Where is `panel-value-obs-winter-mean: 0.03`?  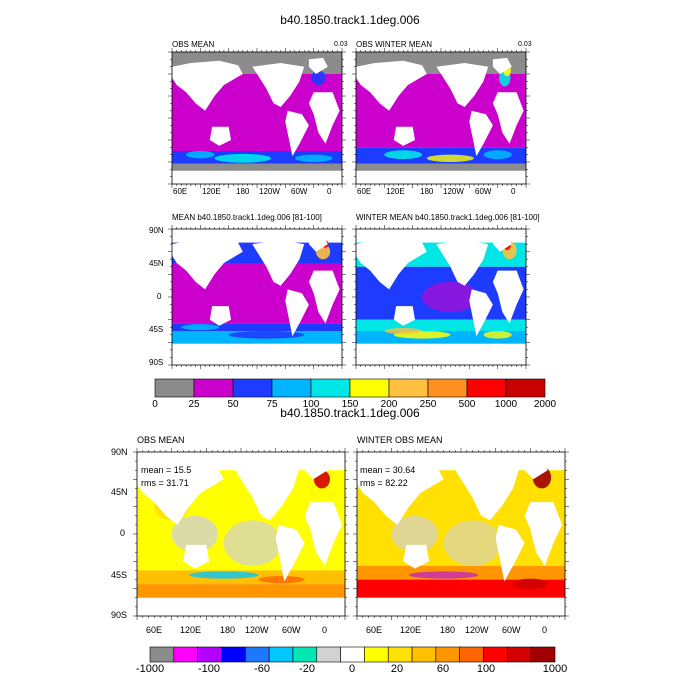
panel-value-obs-winter-mean: 0.03 is located at coordinates (525, 44).